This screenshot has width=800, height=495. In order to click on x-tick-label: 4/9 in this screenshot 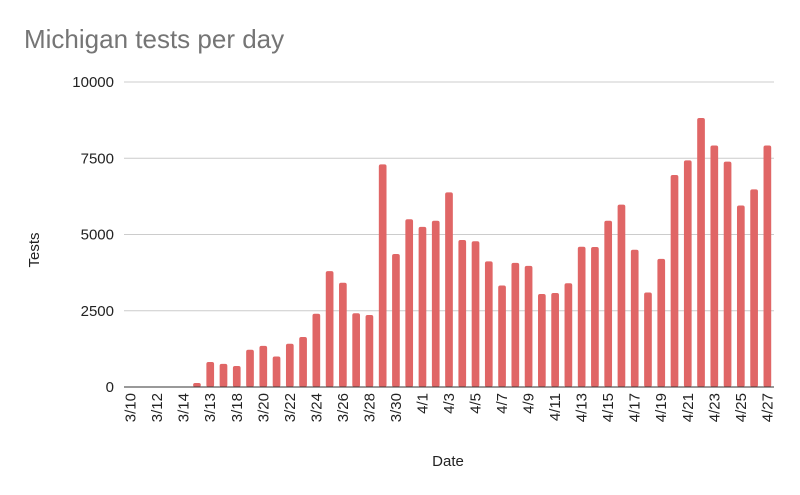, I will do `click(529, 403)`.